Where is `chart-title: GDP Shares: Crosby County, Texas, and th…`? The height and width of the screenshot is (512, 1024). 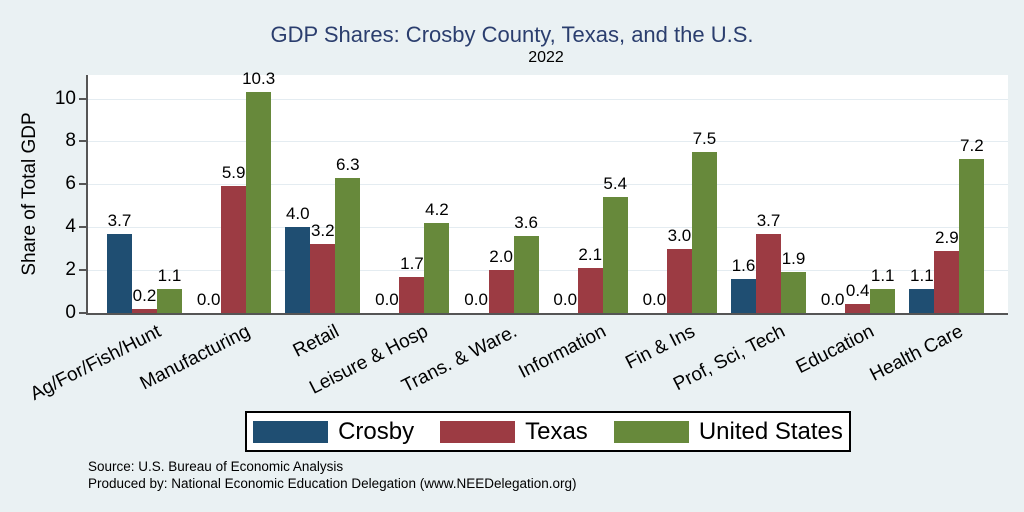 chart-title: GDP Shares: Crosby County, Texas, and th… is located at coordinates (512, 34).